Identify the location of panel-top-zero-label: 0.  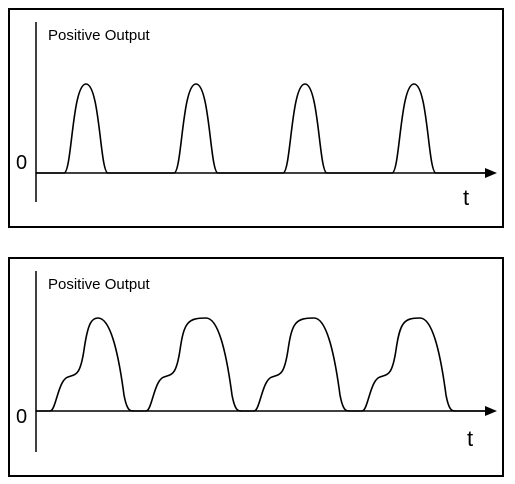
(21, 163).